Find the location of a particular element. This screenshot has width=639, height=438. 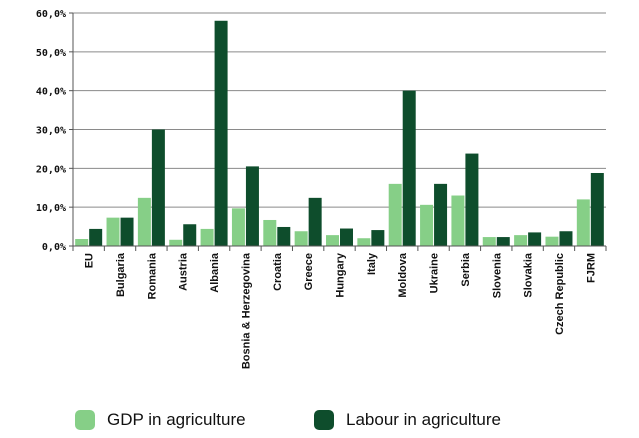

legend-swatch-labour is located at coordinates (324, 420).